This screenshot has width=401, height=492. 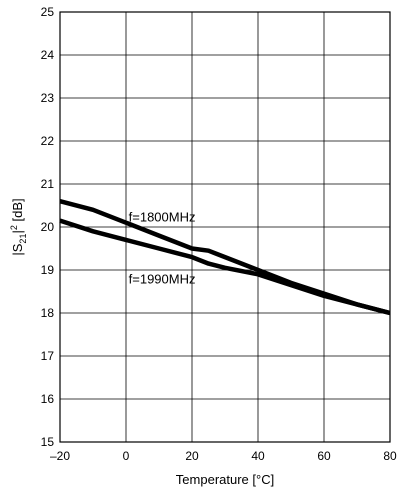 What do you see at coordinates (48, 55) in the screenshot?
I see `y-tick-label: 24` at bounding box center [48, 55].